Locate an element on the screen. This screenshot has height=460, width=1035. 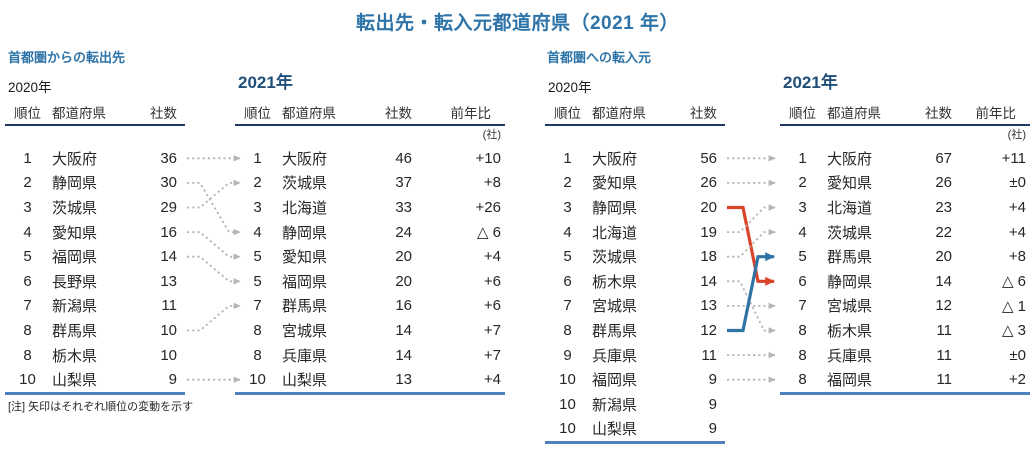
table-row: 8 栃木県 11 △ 3 is located at coordinates (905, 330).